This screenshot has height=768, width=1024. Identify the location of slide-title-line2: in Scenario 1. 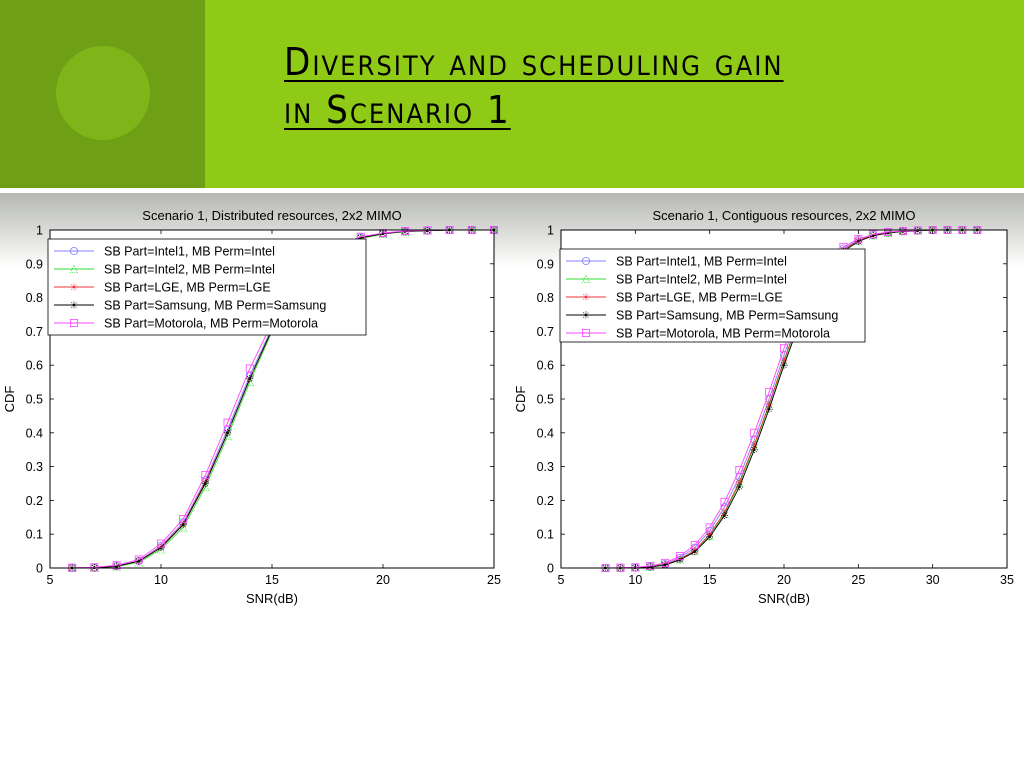
(397, 110).